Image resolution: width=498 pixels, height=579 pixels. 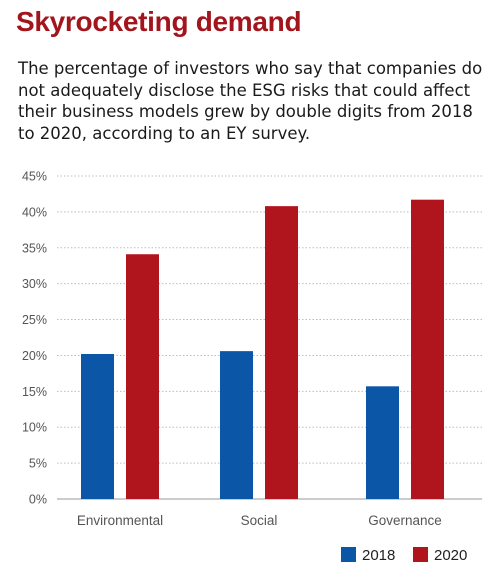 What do you see at coordinates (34, 320) in the screenshot?
I see `y-tick-label: 25%` at bounding box center [34, 320].